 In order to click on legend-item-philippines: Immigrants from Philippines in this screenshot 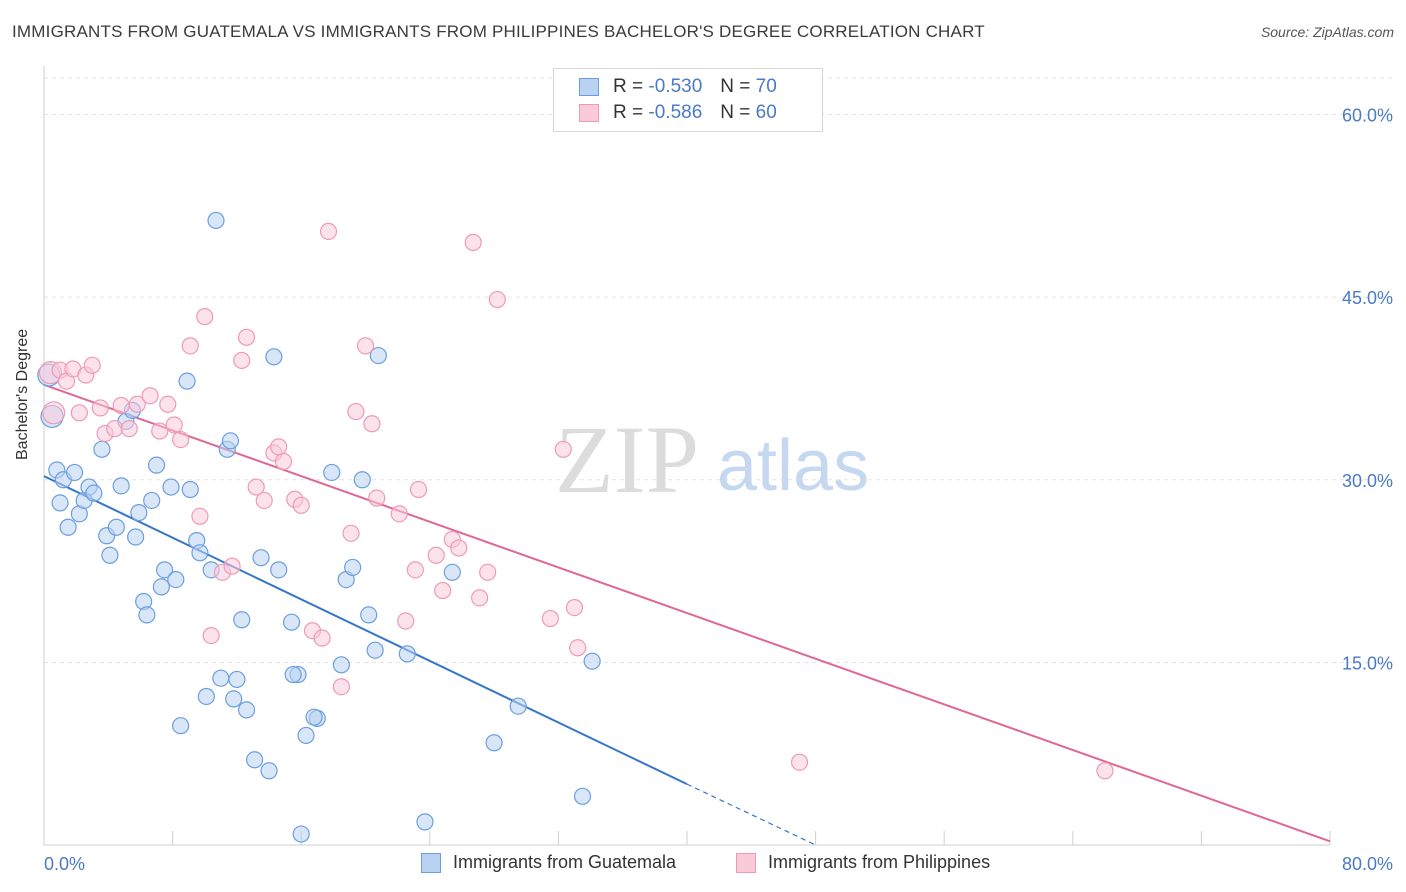, I will do `click(863, 862)`.